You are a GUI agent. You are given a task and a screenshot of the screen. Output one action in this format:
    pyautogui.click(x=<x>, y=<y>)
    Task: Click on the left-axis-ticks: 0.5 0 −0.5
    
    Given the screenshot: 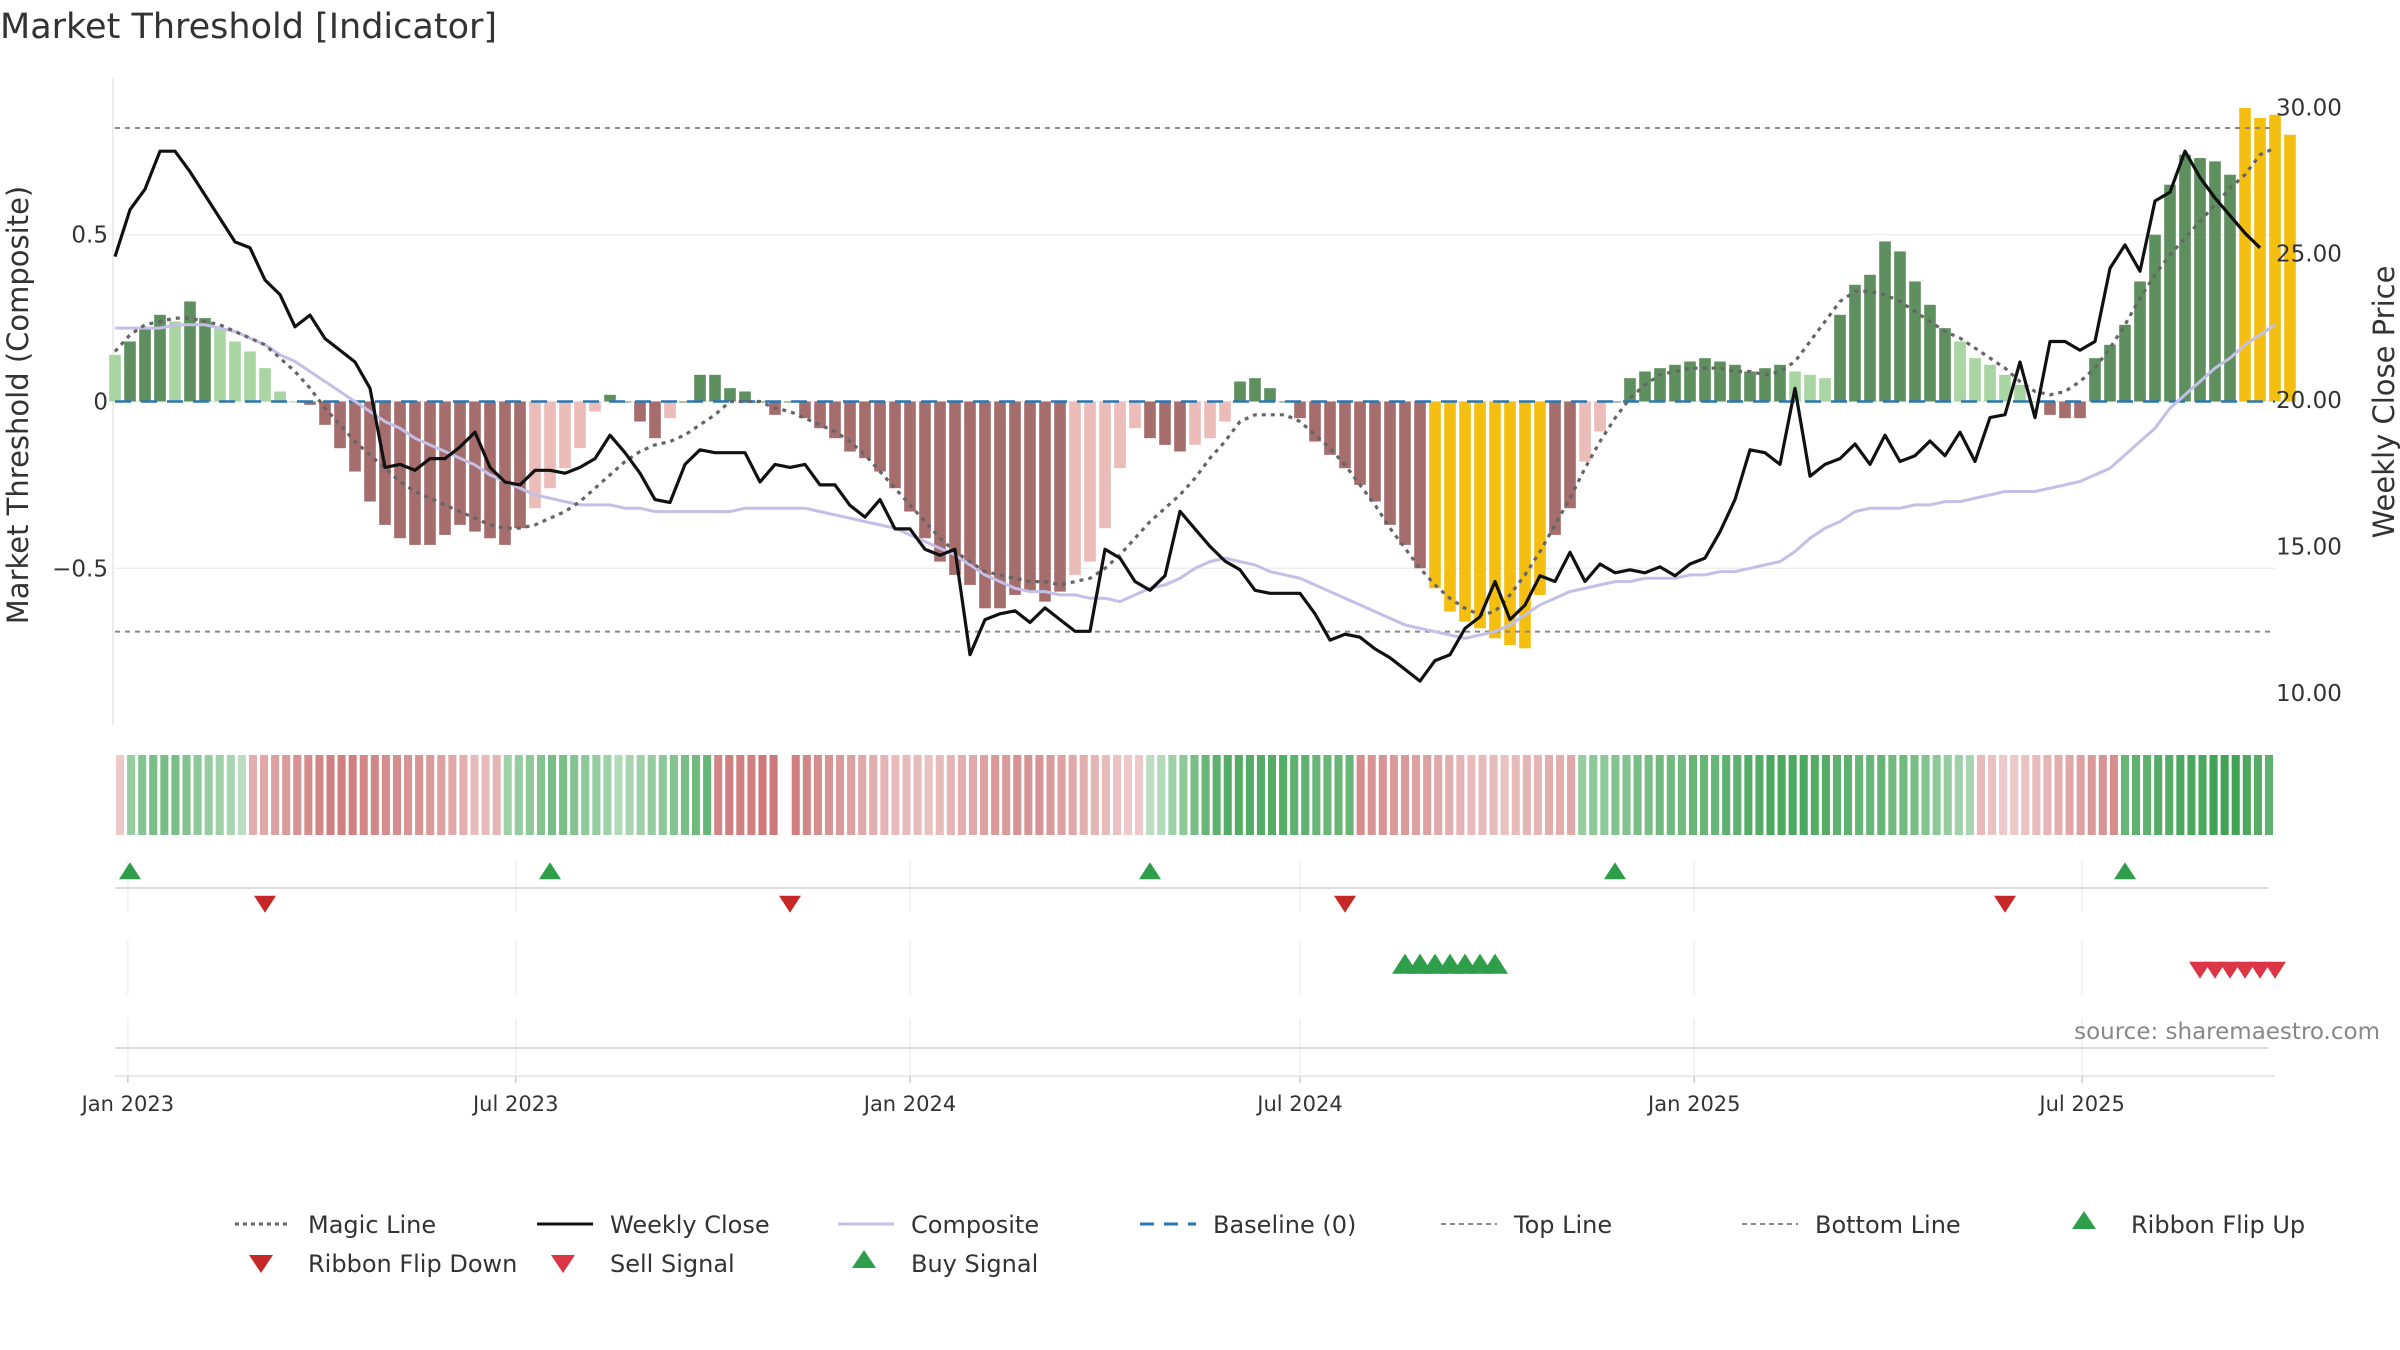 What is the action you would take?
    pyautogui.click(x=80, y=403)
    